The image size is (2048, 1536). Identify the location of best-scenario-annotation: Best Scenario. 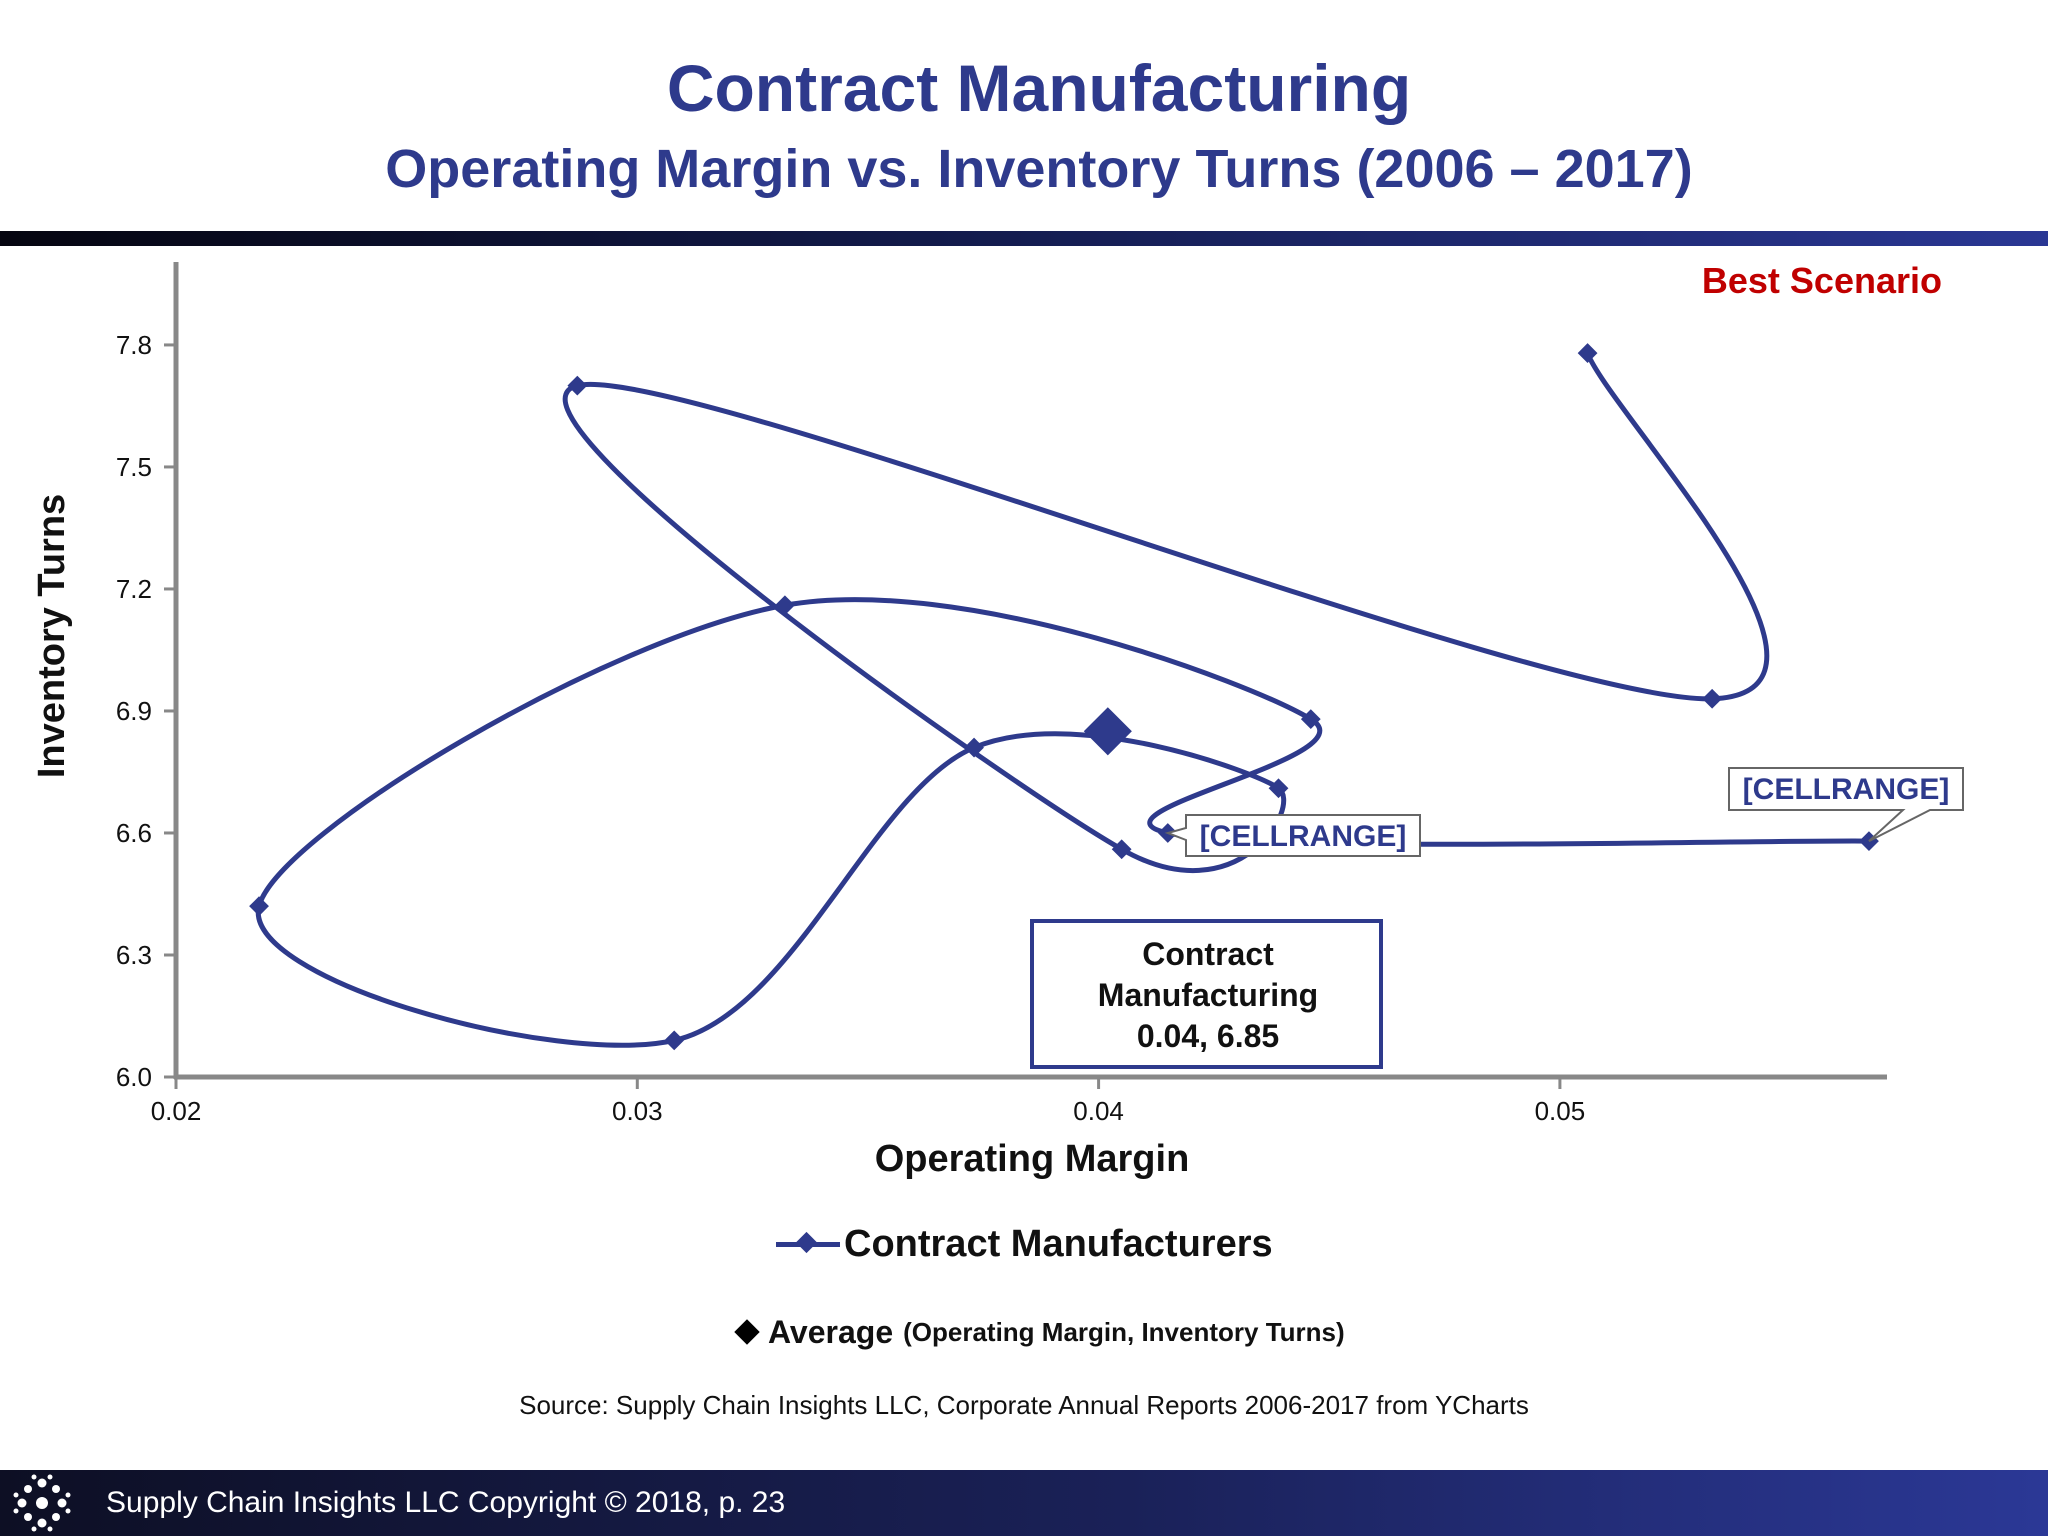
(1822, 280).